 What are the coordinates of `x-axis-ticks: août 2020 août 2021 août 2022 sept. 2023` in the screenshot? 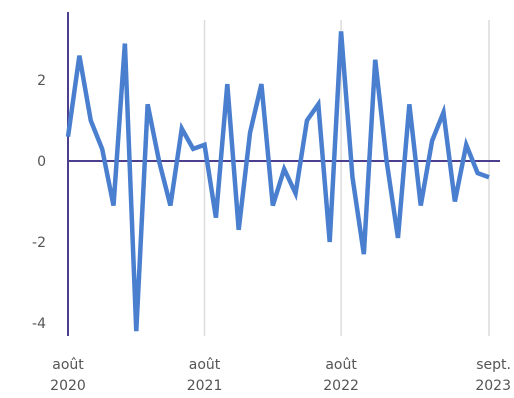 It's located at (280, 375).